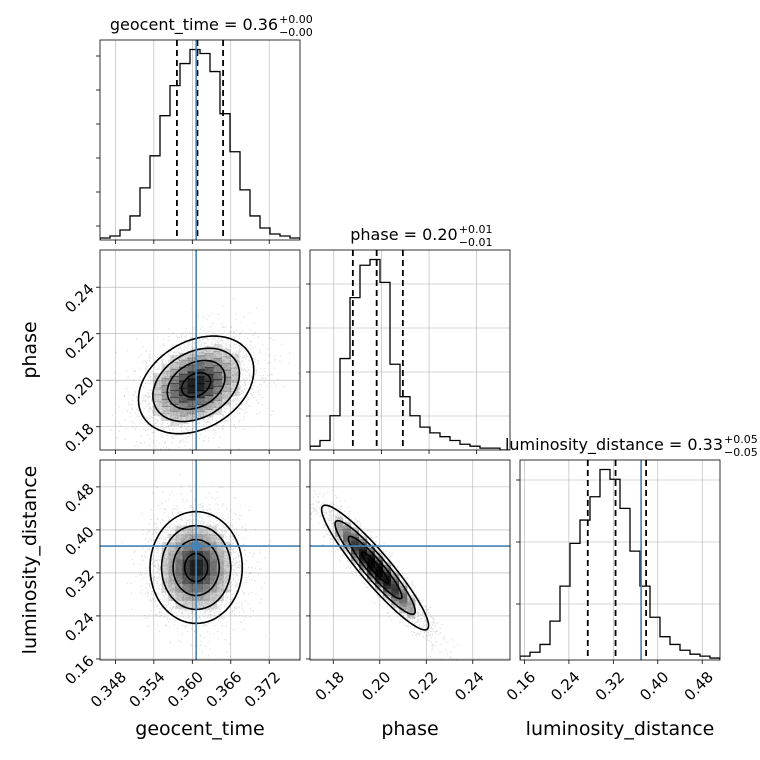  Describe the element at coordinates (223, 689) in the screenshot. I see `x-tick-label: 0.366` at that location.